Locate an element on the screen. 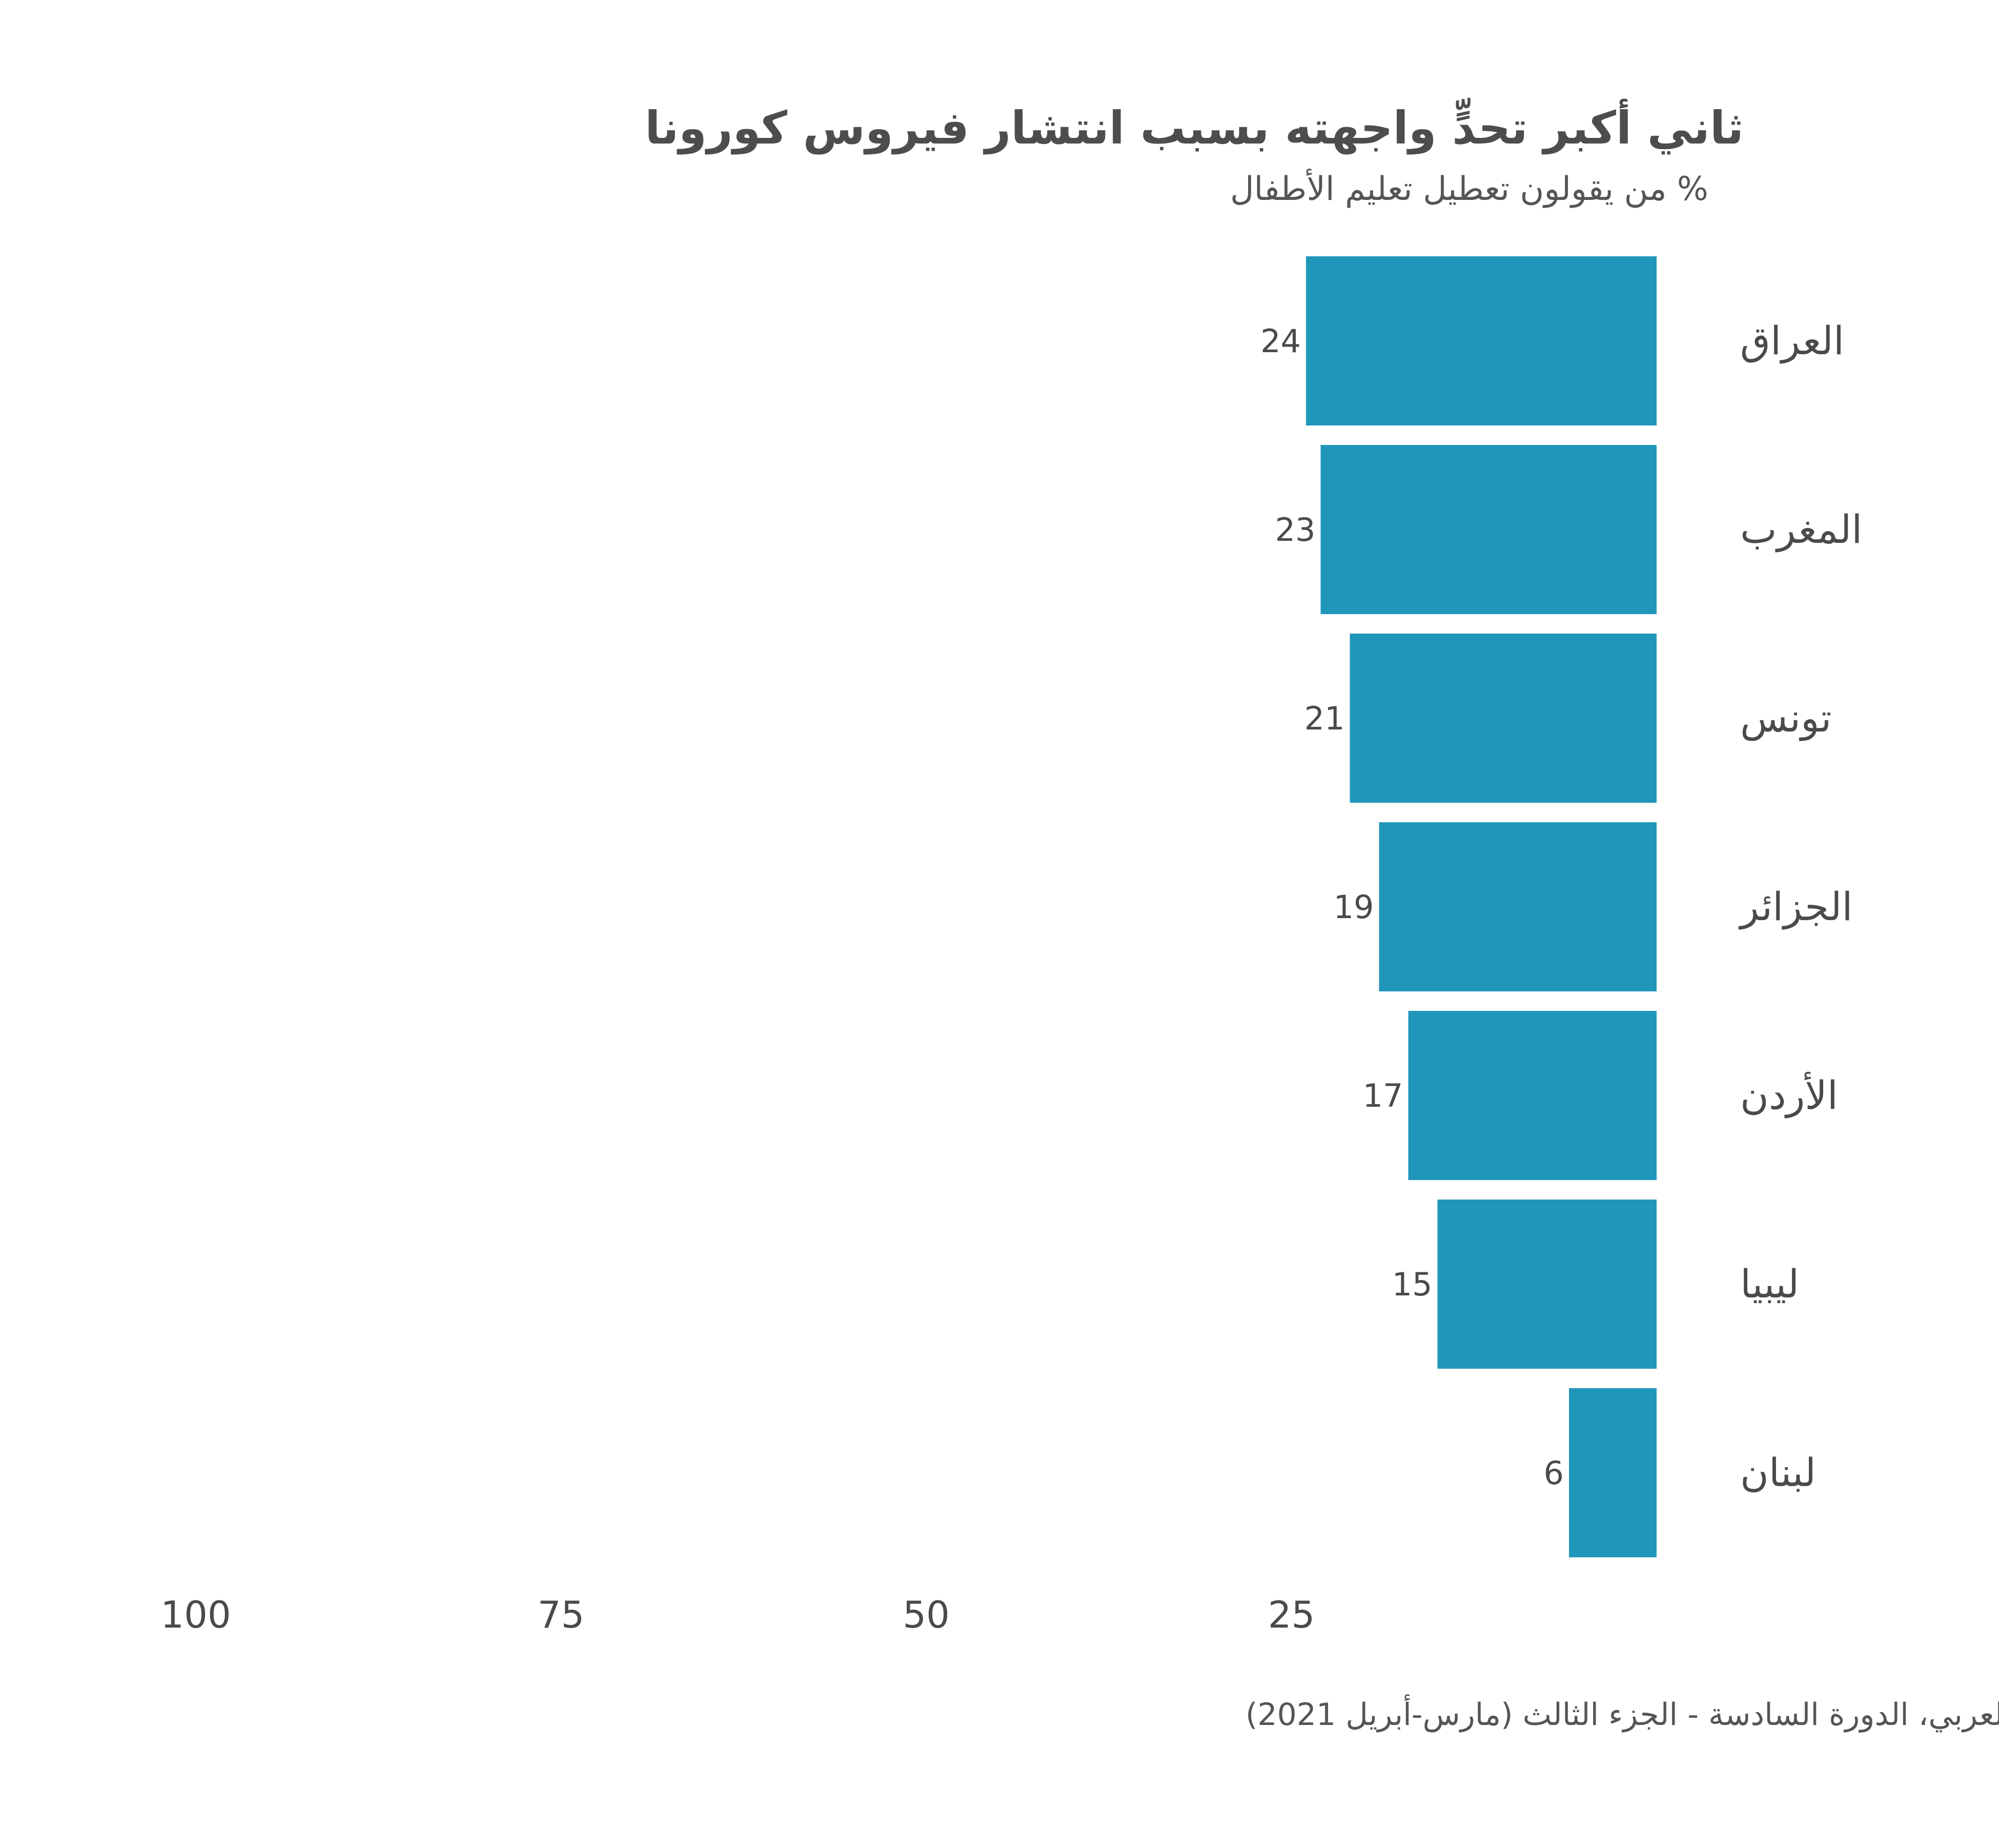 The height and width of the screenshot is (1848, 1999). value-label-1: 23 is located at coordinates (1295, 530).